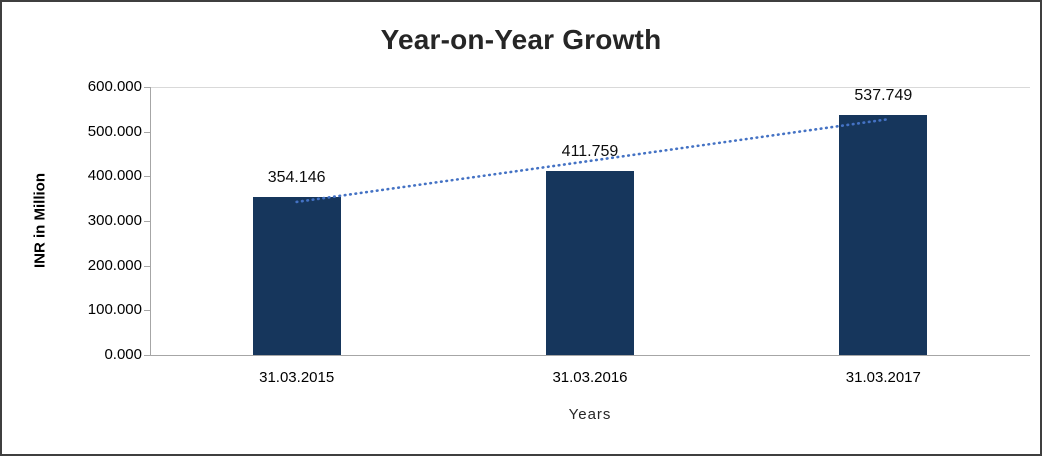 The image size is (1042, 456). Describe the element at coordinates (297, 377) in the screenshot. I see `x-category-label: 31.03.2015` at that location.